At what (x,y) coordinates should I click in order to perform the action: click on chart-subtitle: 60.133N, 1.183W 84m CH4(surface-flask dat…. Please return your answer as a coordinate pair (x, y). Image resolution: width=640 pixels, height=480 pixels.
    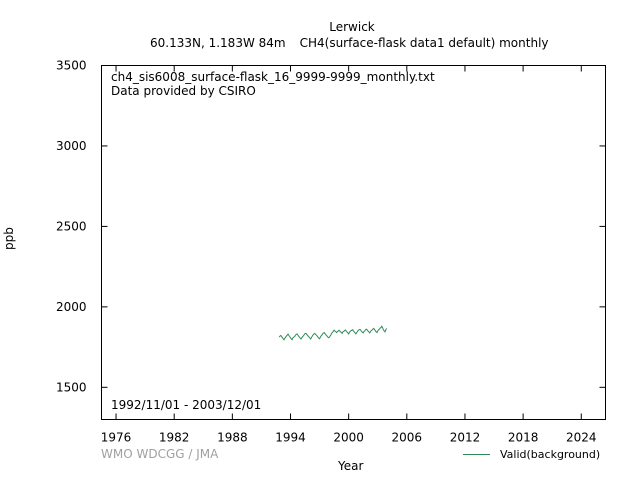
    Looking at the image, I should click on (349, 43).